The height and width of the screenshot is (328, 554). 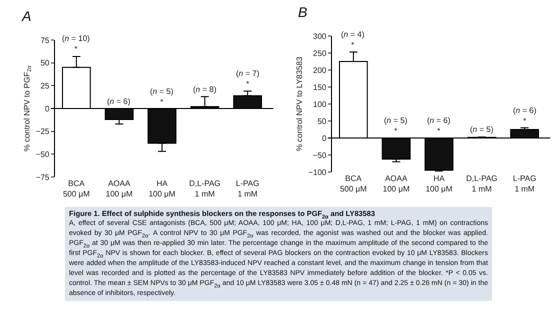 What do you see at coordinates (320, 104) in the screenshot?
I see `y-tick-label: 100` at bounding box center [320, 104].